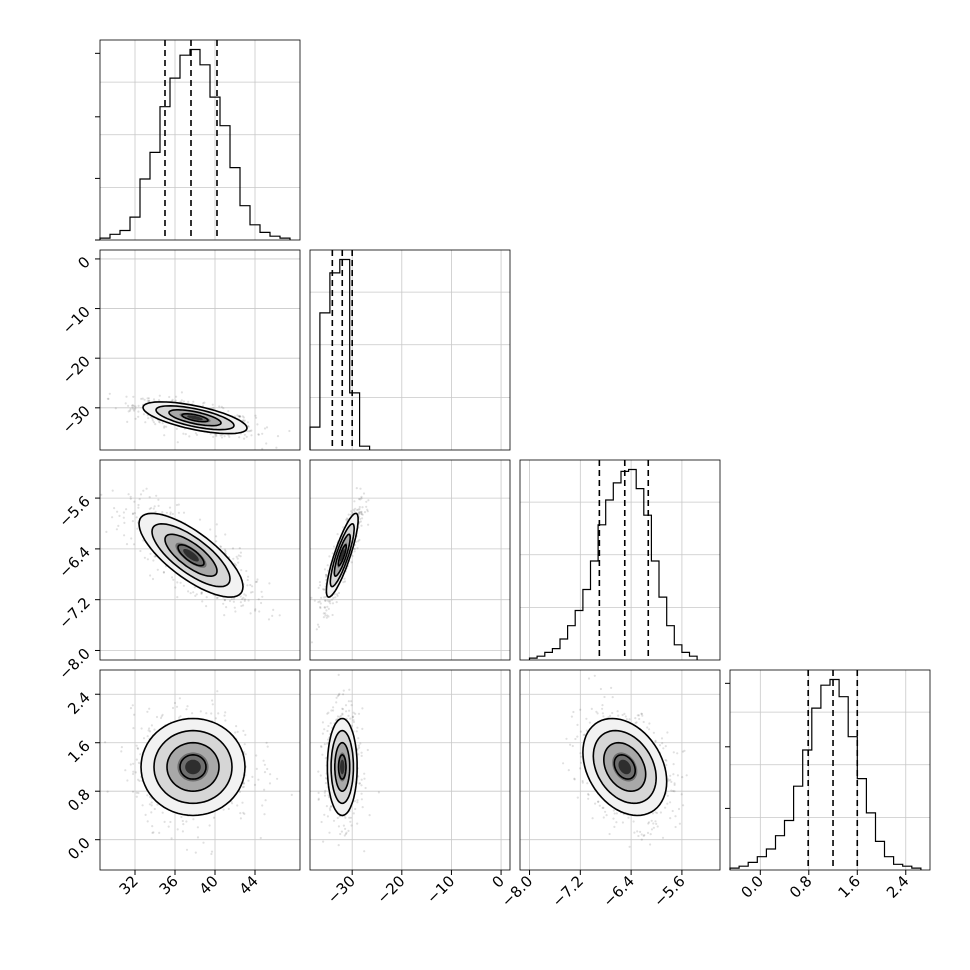  What do you see at coordinates (79, 849) in the screenshot?
I see `y-tick-label: 0.0` at bounding box center [79, 849].